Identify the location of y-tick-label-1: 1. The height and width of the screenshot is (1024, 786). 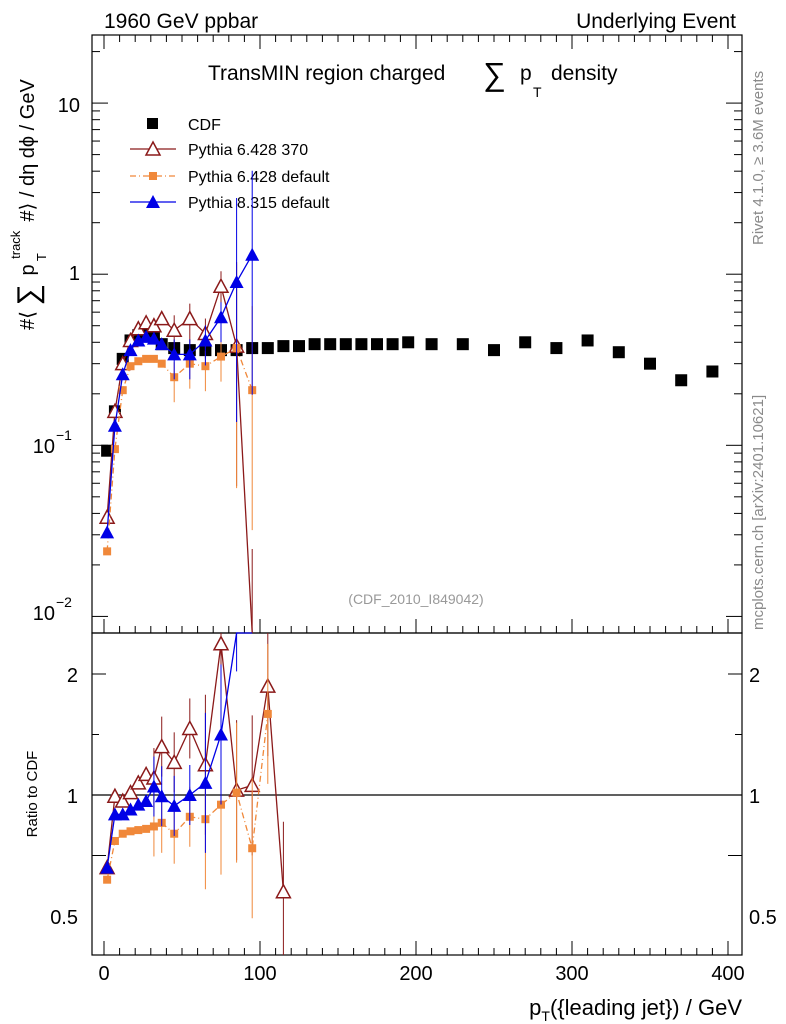
(74, 274).